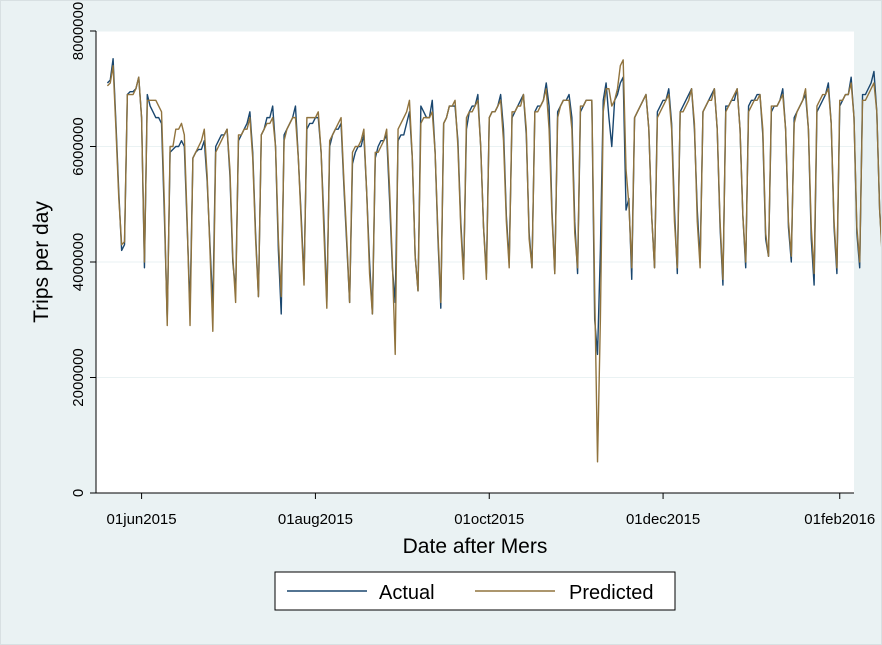 Image resolution: width=882 pixels, height=645 pixels. Describe the element at coordinates (78, 31) in the screenshot. I see `y-tick-label: 8000000` at that location.